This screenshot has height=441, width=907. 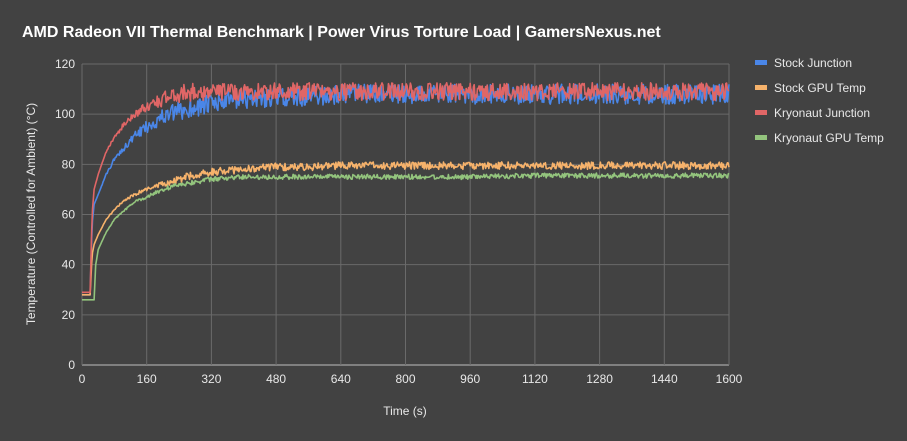 I want to click on legend-item-label: Kryonaut GPU Temp, so click(x=829, y=138).